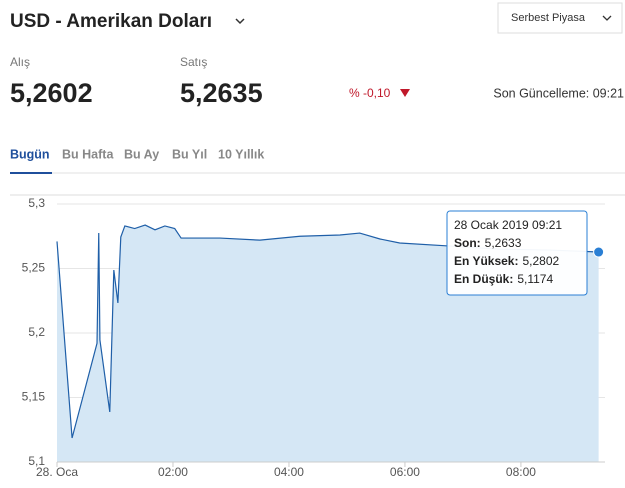  What do you see at coordinates (111, 21) in the screenshot?
I see `title: USD - Amerikan Doları` at bounding box center [111, 21].